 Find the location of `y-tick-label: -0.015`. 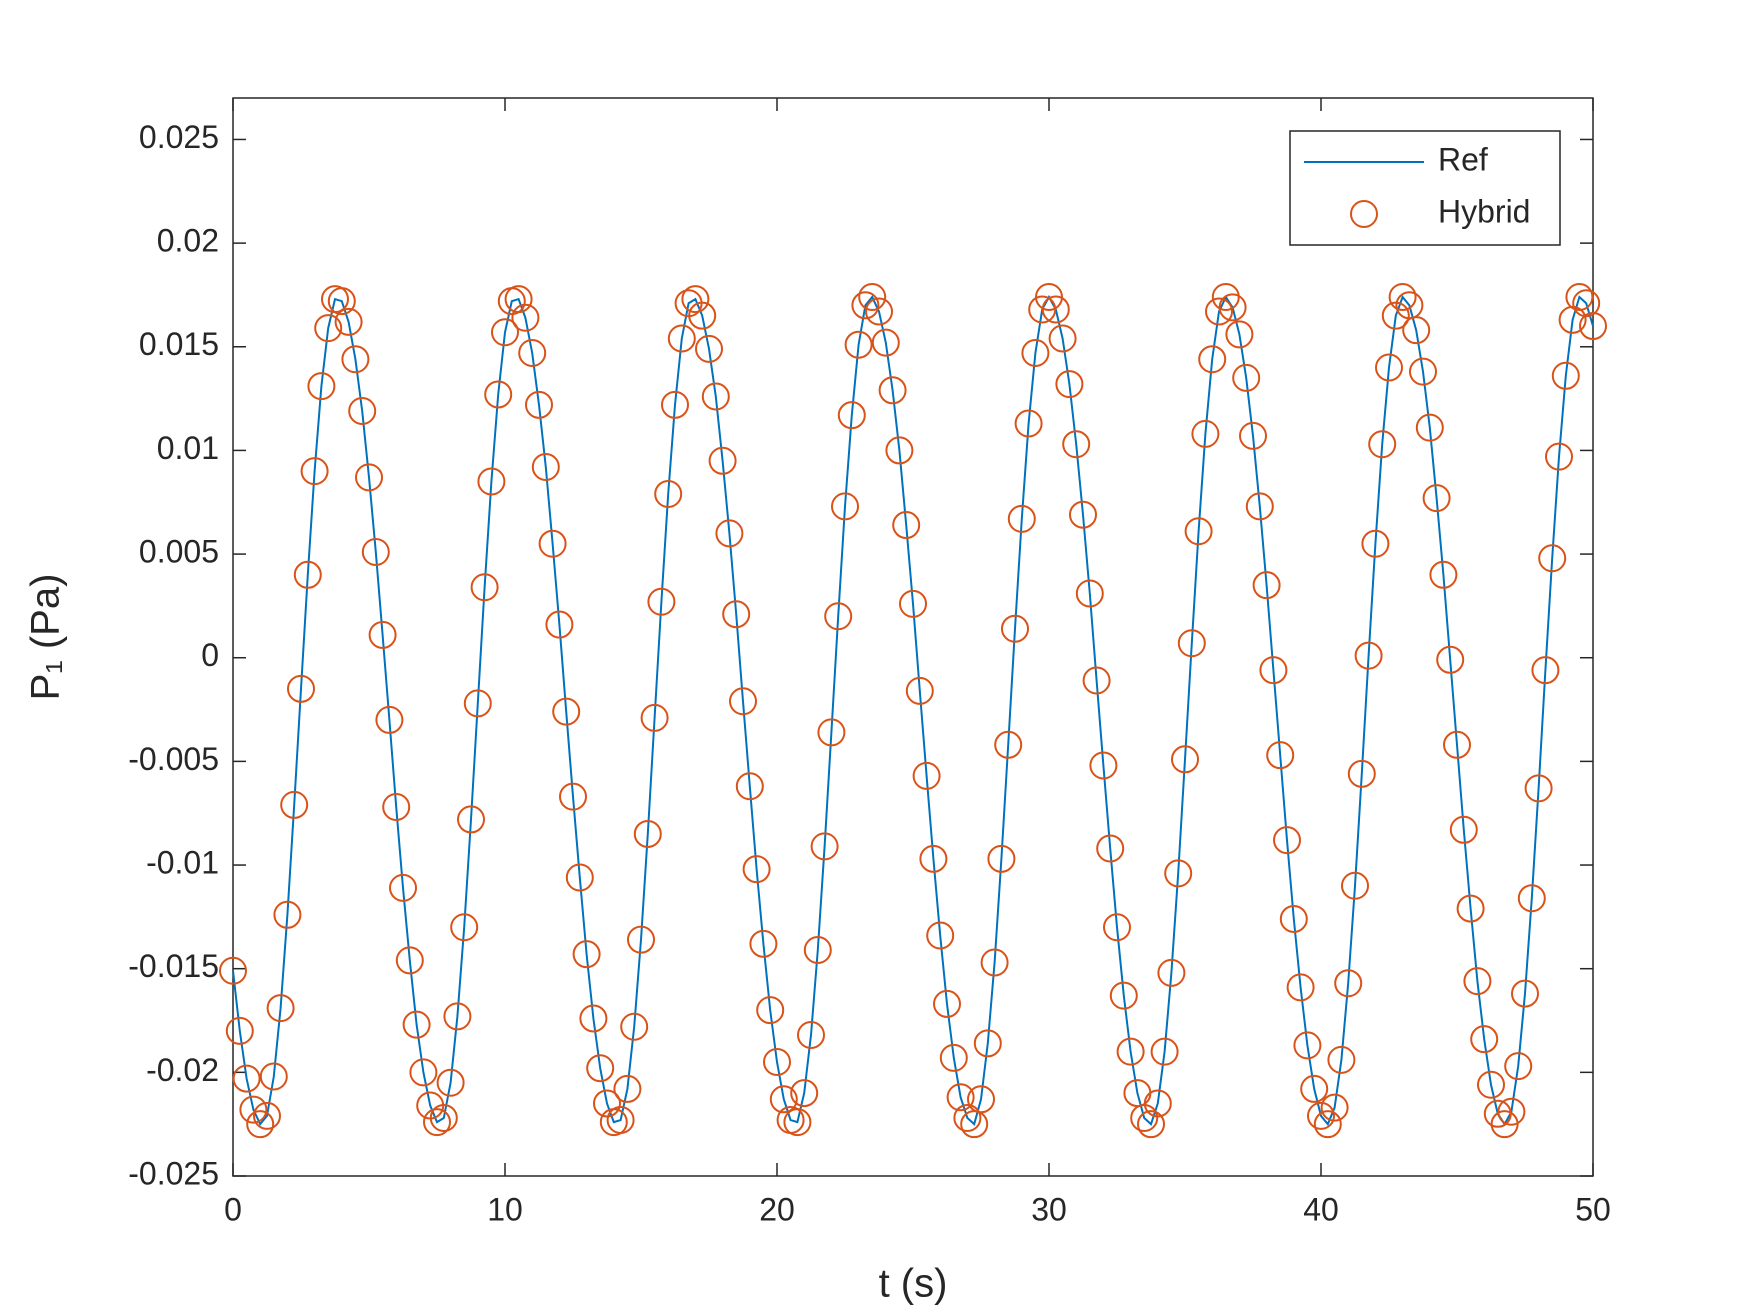

y-tick-label: -0.015 is located at coordinates (173, 966).